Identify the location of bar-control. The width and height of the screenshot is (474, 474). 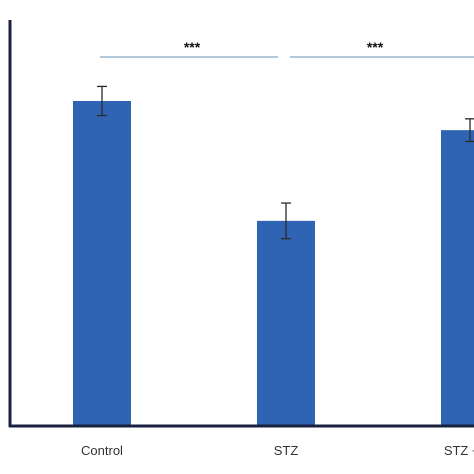
(102, 263).